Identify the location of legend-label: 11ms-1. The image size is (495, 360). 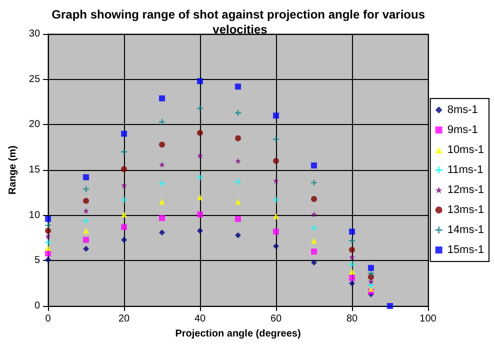
(465, 170).